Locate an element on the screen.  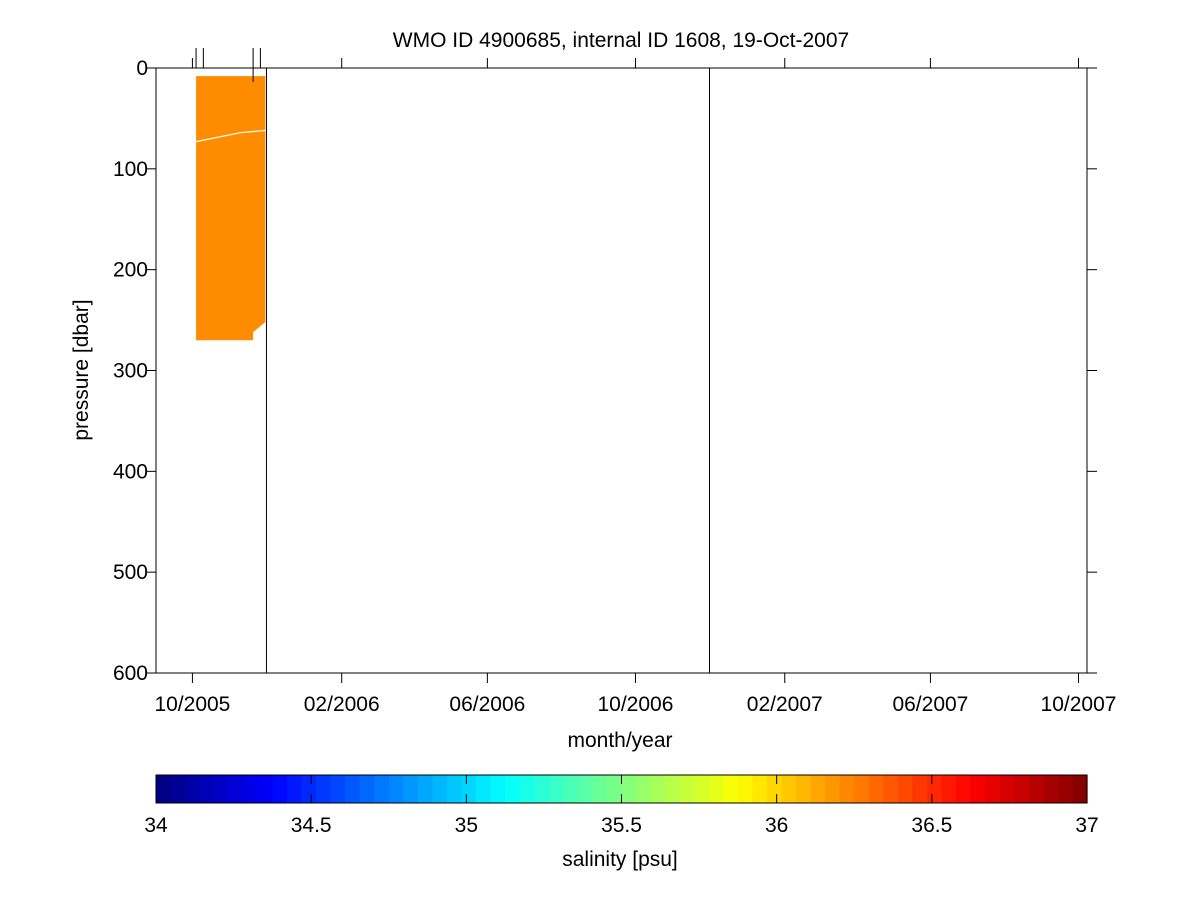
y-tick-label: 400 is located at coordinates (130, 471).